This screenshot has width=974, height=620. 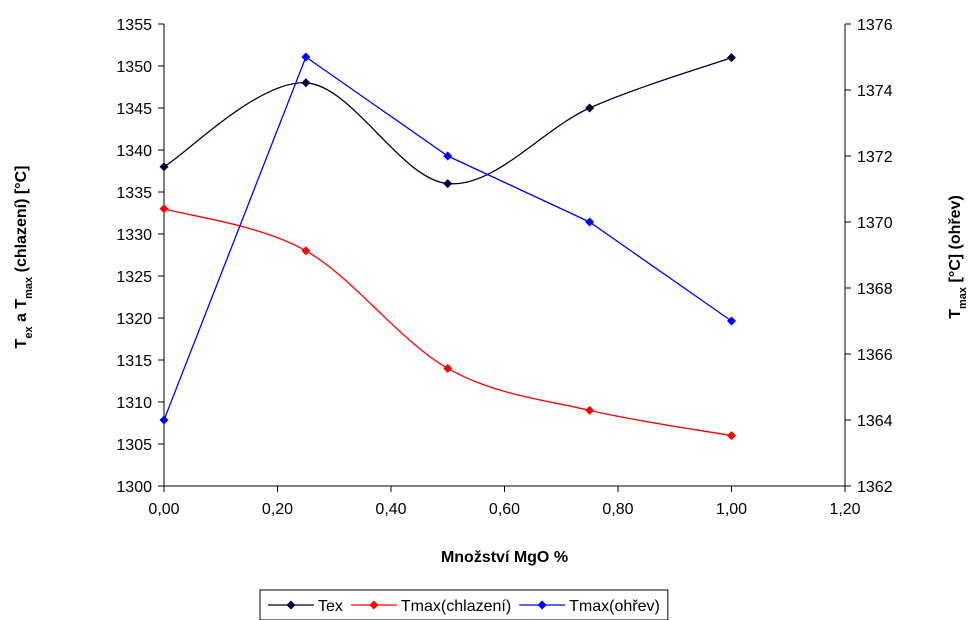 I want to click on right-tick-label: 1374, so click(x=875, y=91).